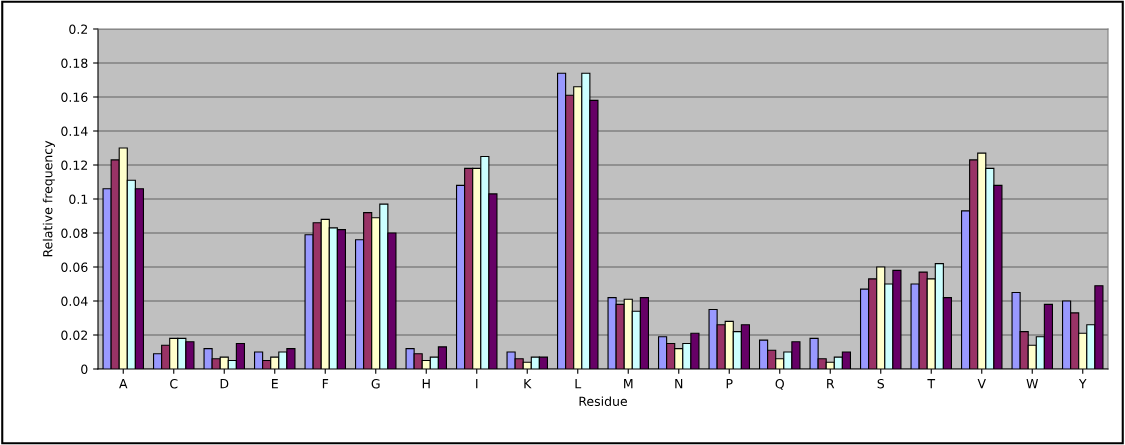  I want to click on x-tick-label: P, so click(729, 384).